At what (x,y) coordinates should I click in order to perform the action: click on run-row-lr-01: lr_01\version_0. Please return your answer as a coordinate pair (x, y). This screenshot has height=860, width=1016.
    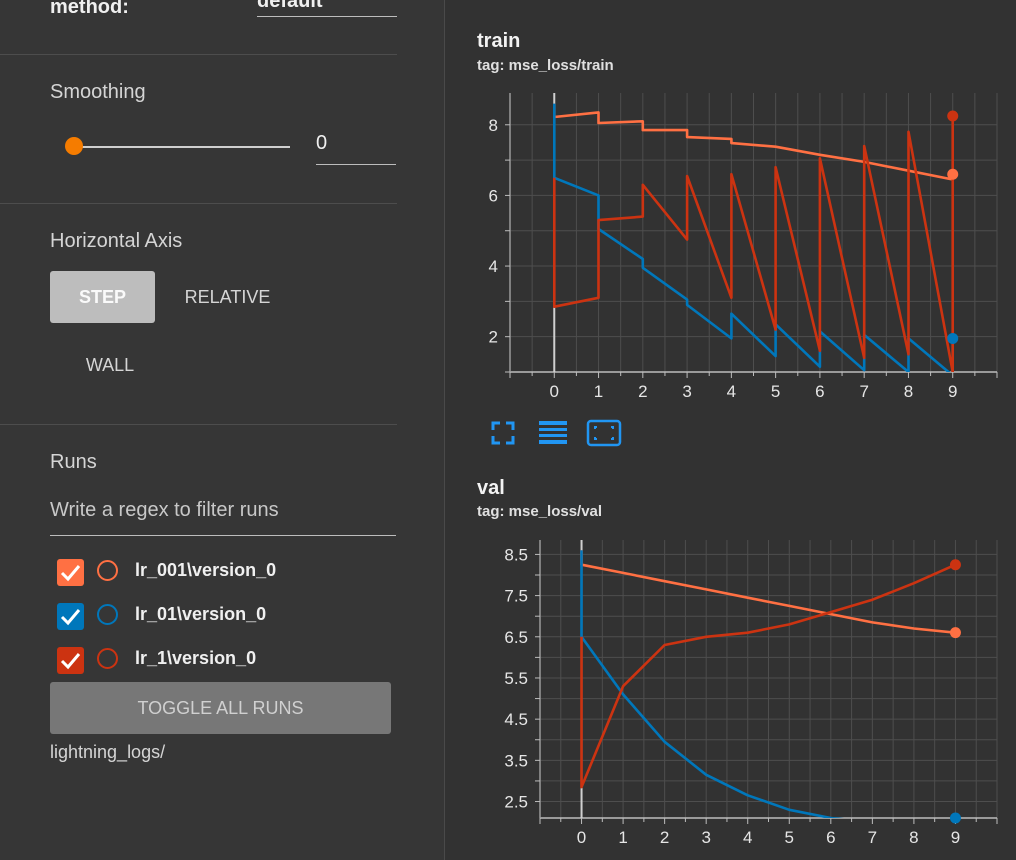
    Looking at the image, I should click on (227, 617).